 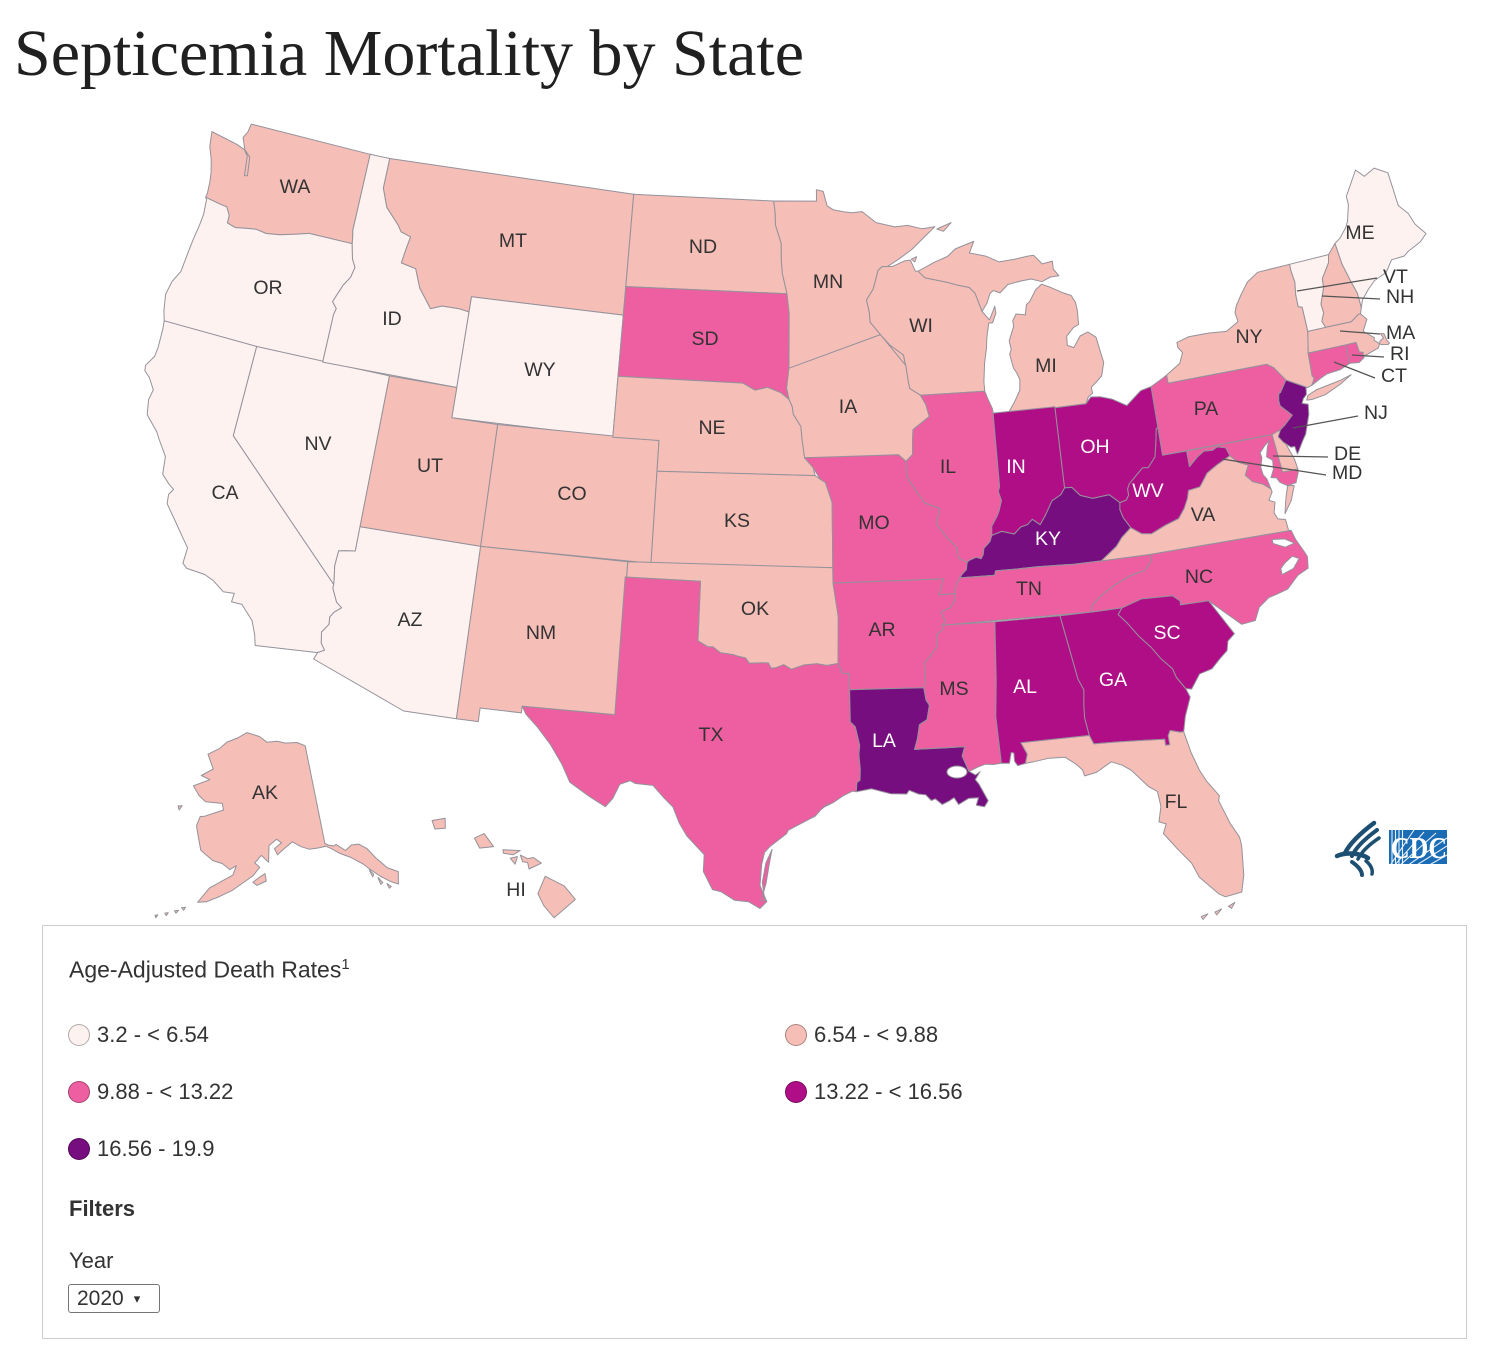 What do you see at coordinates (1347, 473) in the screenshot?
I see `svg-text: MD` at bounding box center [1347, 473].